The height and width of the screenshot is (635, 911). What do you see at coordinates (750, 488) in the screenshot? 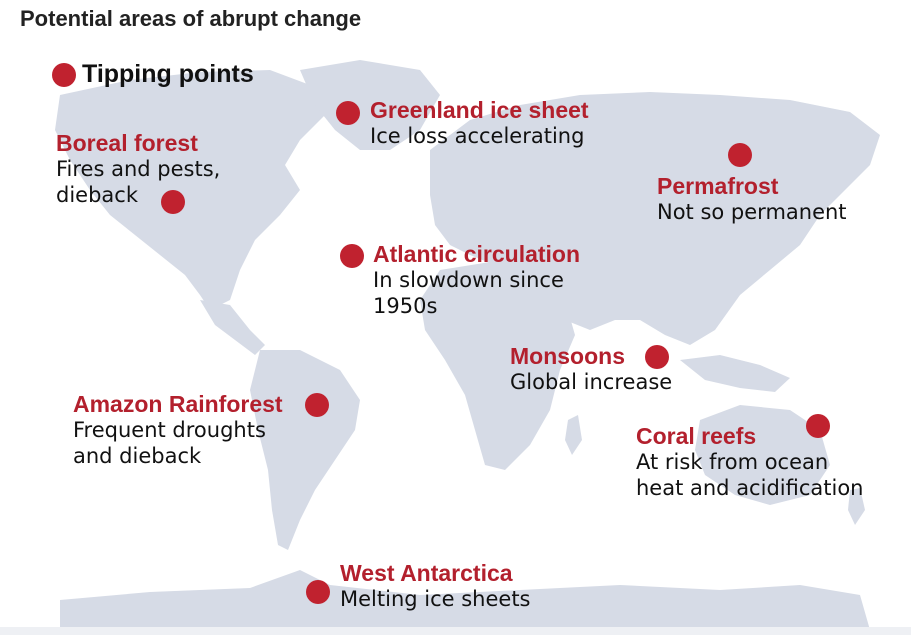
I see `tipping-point-desc: heat and acidification` at bounding box center [750, 488].